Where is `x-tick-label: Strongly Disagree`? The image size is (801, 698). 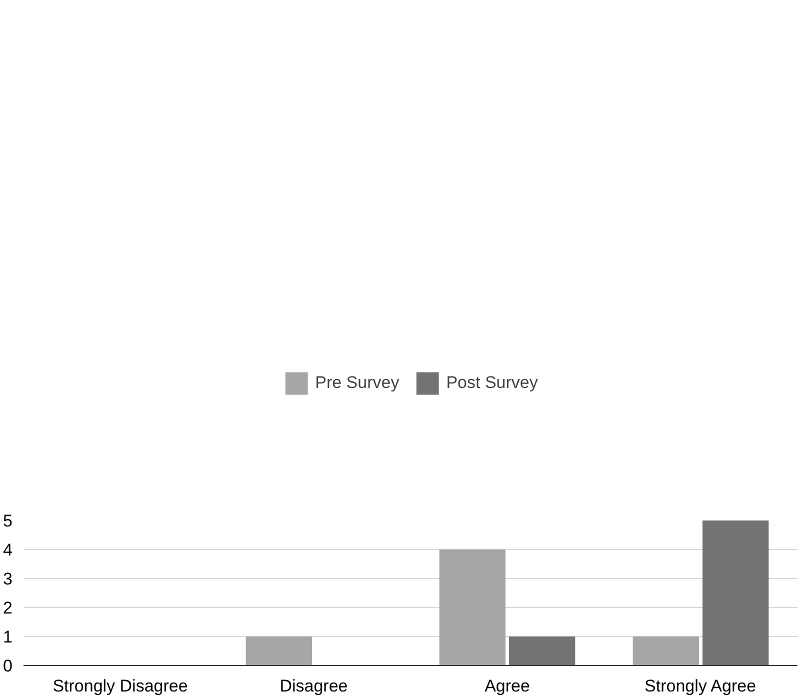 x-tick-label: Strongly Disagree is located at coordinates (120, 686).